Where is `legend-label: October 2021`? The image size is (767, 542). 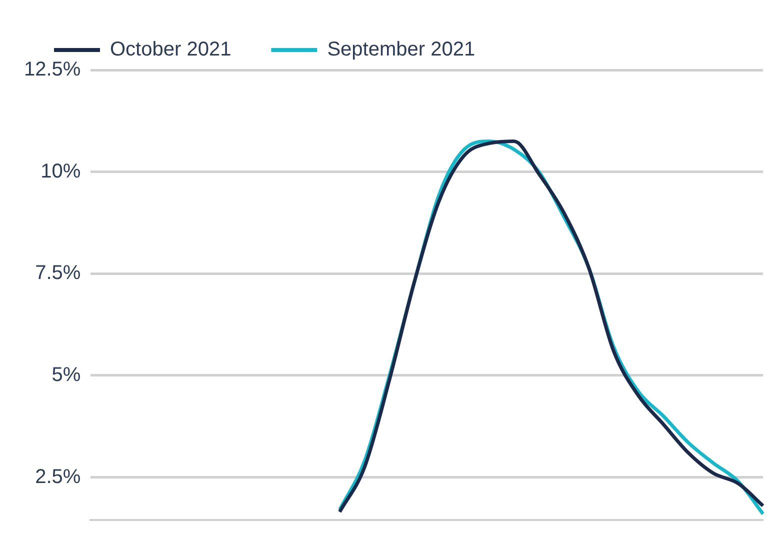 legend-label: October 2021 is located at coordinates (171, 49).